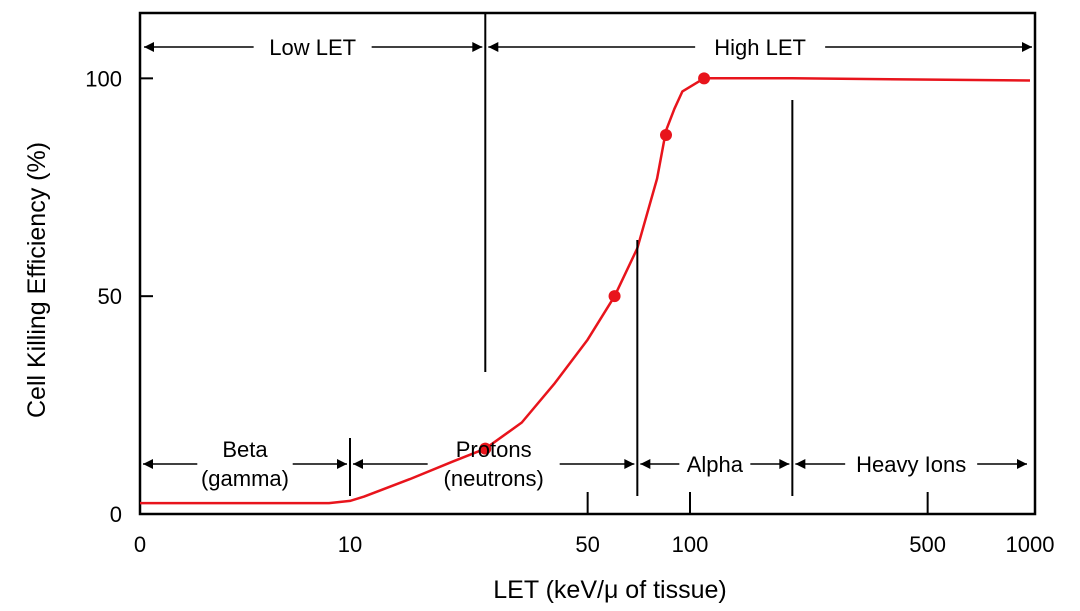 The height and width of the screenshot is (611, 1080). Describe the element at coordinates (494, 449) in the screenshot. I see `region-label: Protons` at that location.